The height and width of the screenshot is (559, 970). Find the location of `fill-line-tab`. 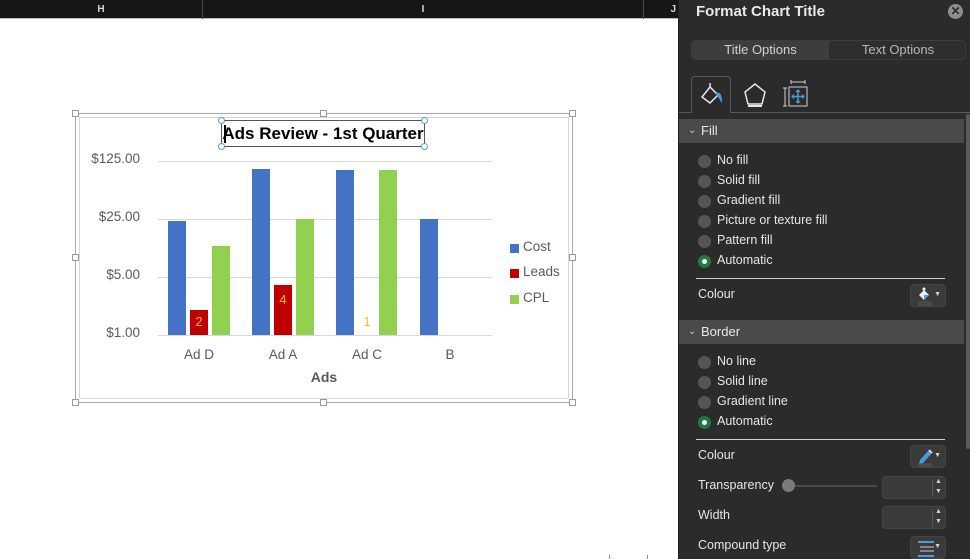

fill-line-tab is located at coordinates (711, 94).